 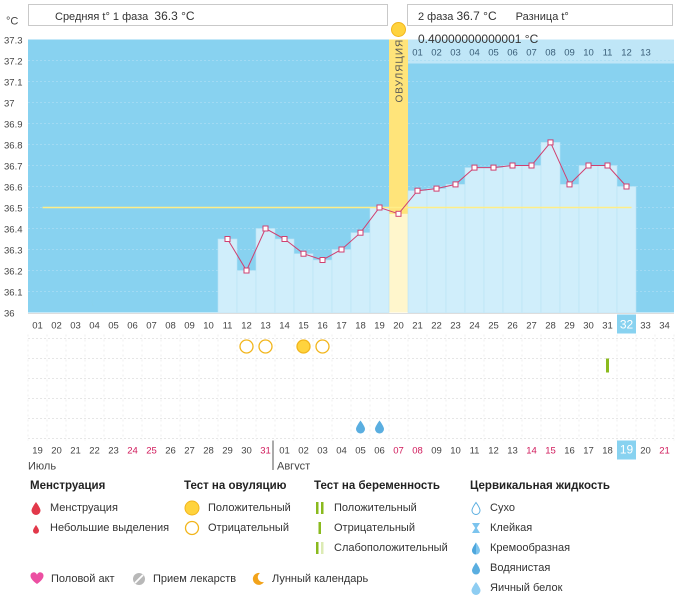 What do you see at coordinates (588, 326) in the screenshot?
I see `cycle-day-label: 30` at bounding box center [588, 326].